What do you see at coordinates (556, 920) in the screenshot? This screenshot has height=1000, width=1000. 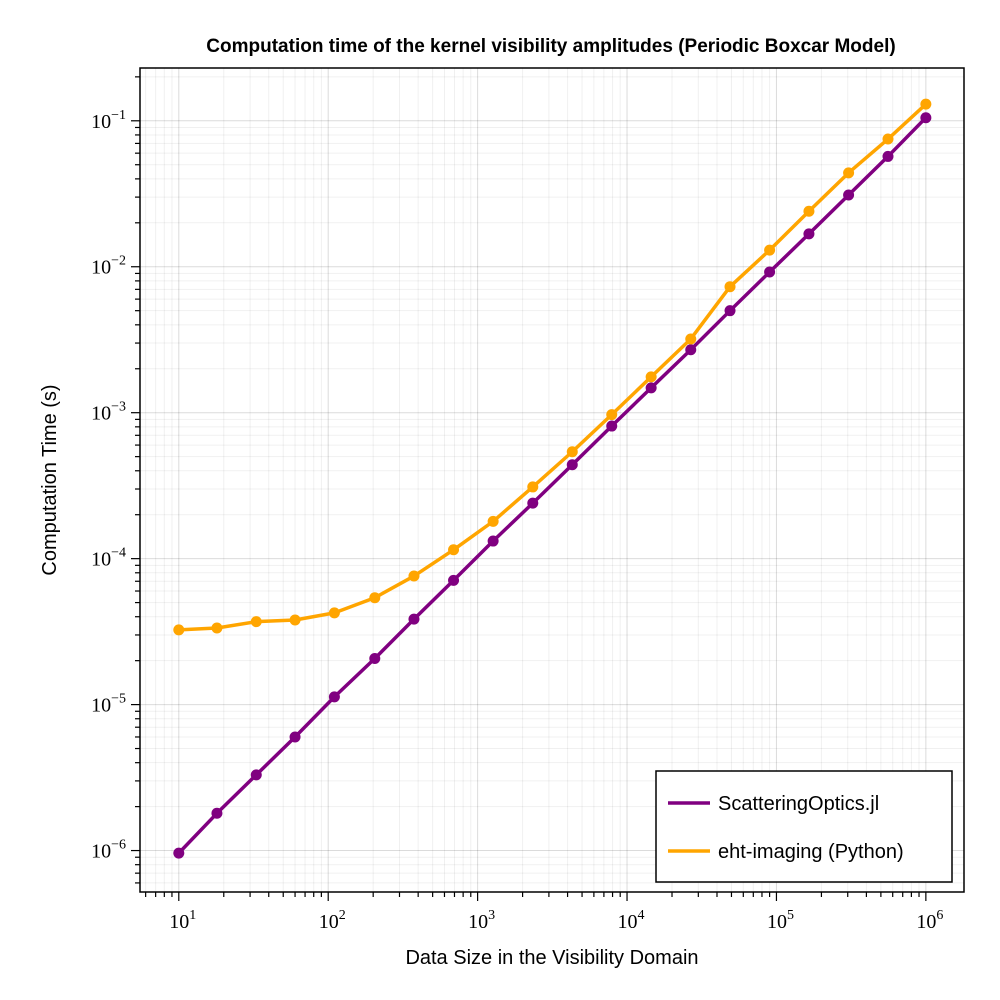 I see `x-tick-labels: 10¹ 10² 10³ 10⁴ 10⁵ 10⁶` at bounding box center [556, 920].